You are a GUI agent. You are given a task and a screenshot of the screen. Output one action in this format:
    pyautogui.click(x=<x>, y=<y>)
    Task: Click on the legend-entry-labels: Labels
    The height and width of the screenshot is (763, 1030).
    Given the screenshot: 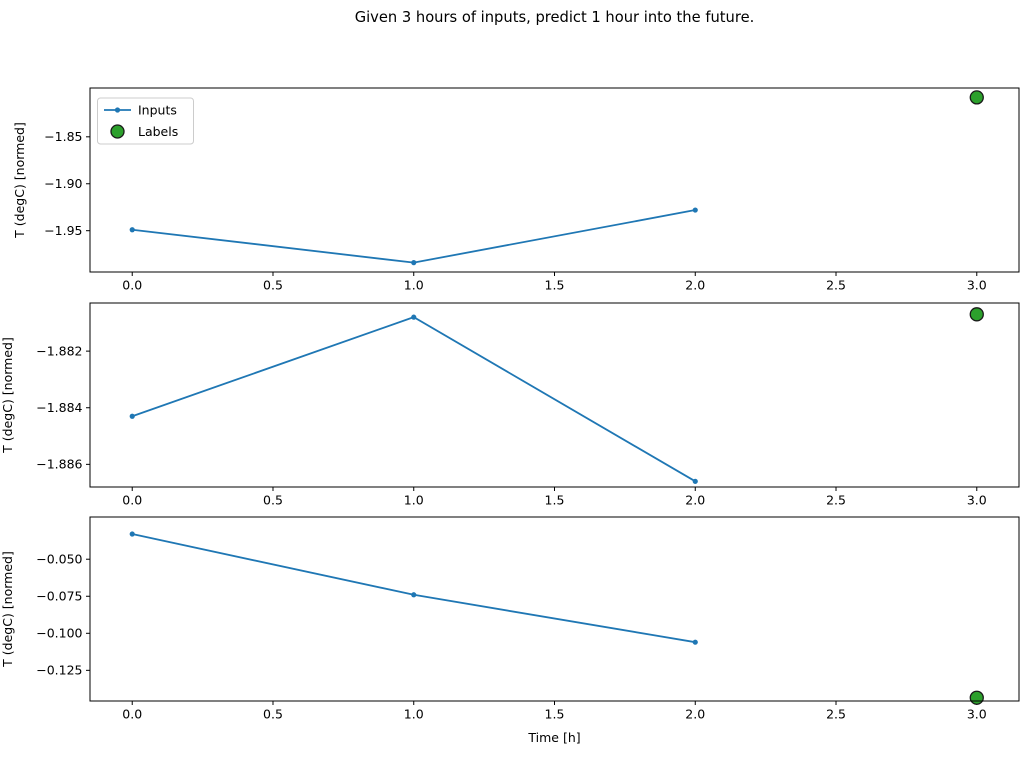 What is the action you would take?
    pyautogui.click(x=158, y=131)
    